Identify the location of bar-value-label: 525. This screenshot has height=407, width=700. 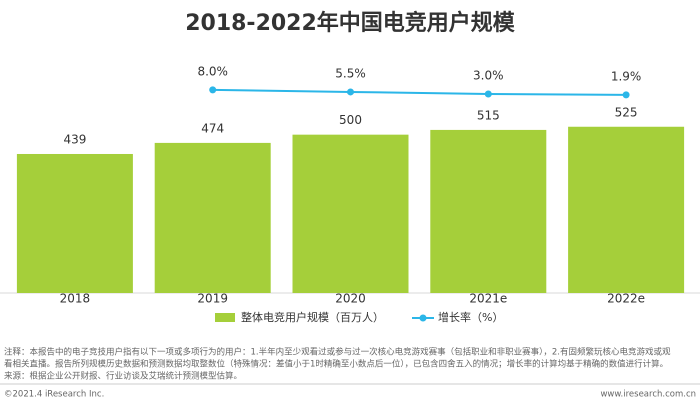
(626, 112).